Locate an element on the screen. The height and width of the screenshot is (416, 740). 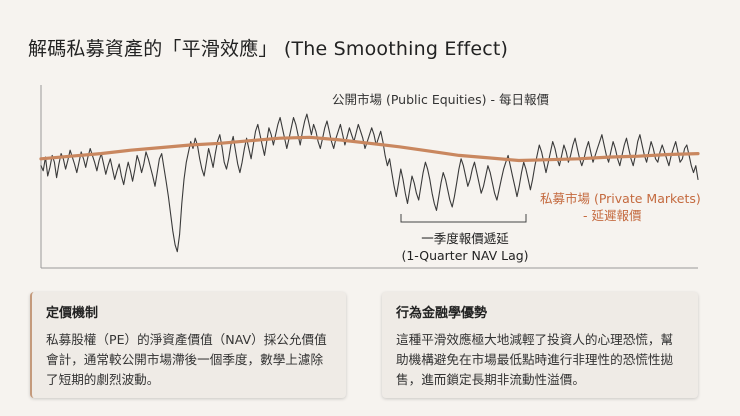
private-markets-label: 私募市場 (Private Markets) is located at coordinates (620, 198).